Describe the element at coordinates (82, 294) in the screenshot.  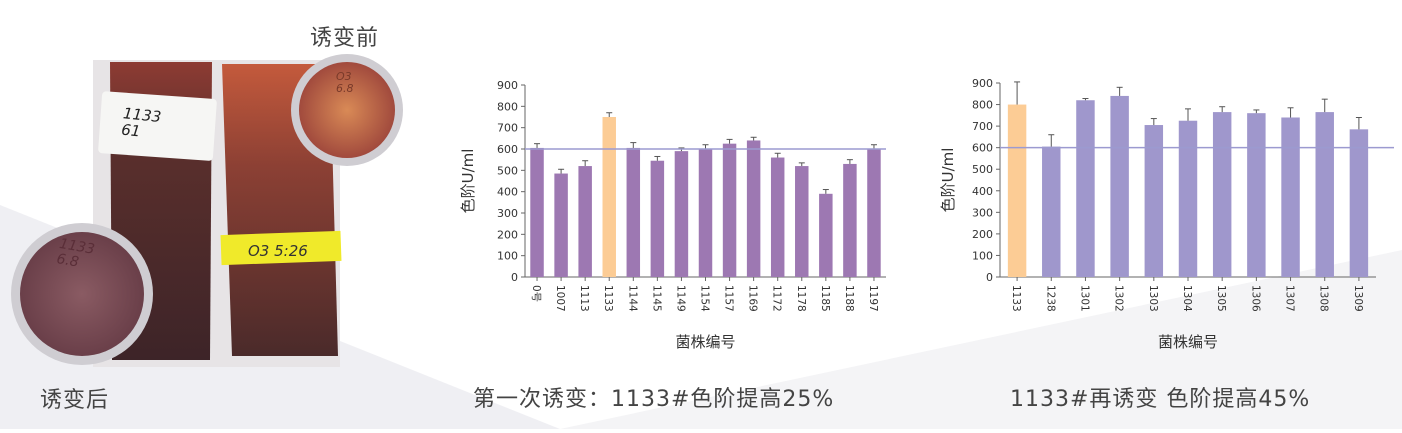
I see `magnified-circle-bottom` at that location.